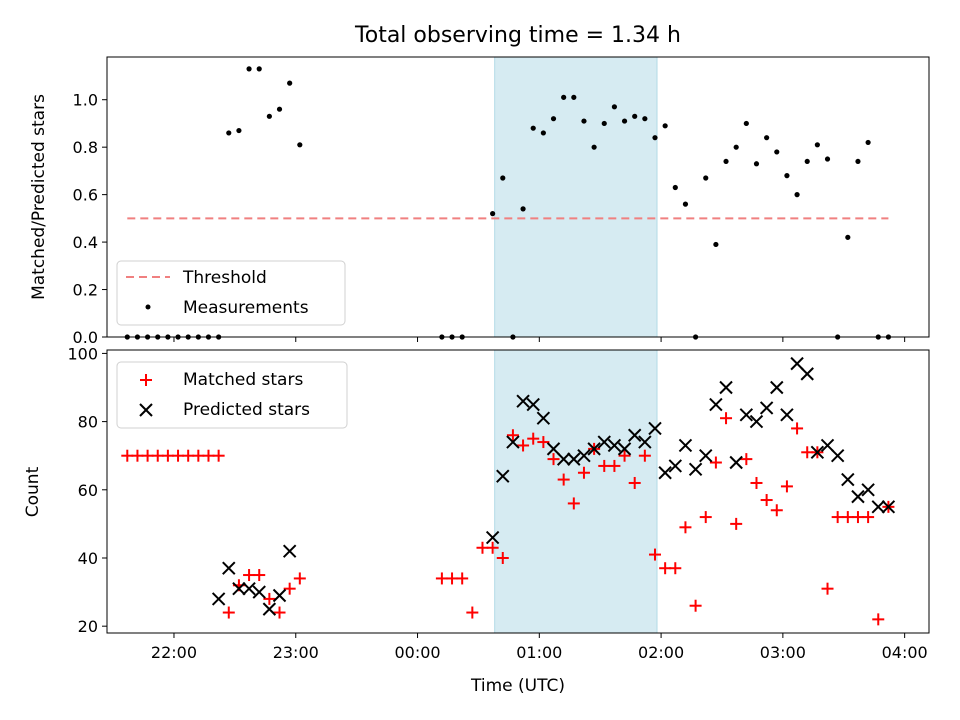  Describe the element at coordinates (85, 337) in the screenshot. I see `top-y-tick-label: 0.0` at that location.